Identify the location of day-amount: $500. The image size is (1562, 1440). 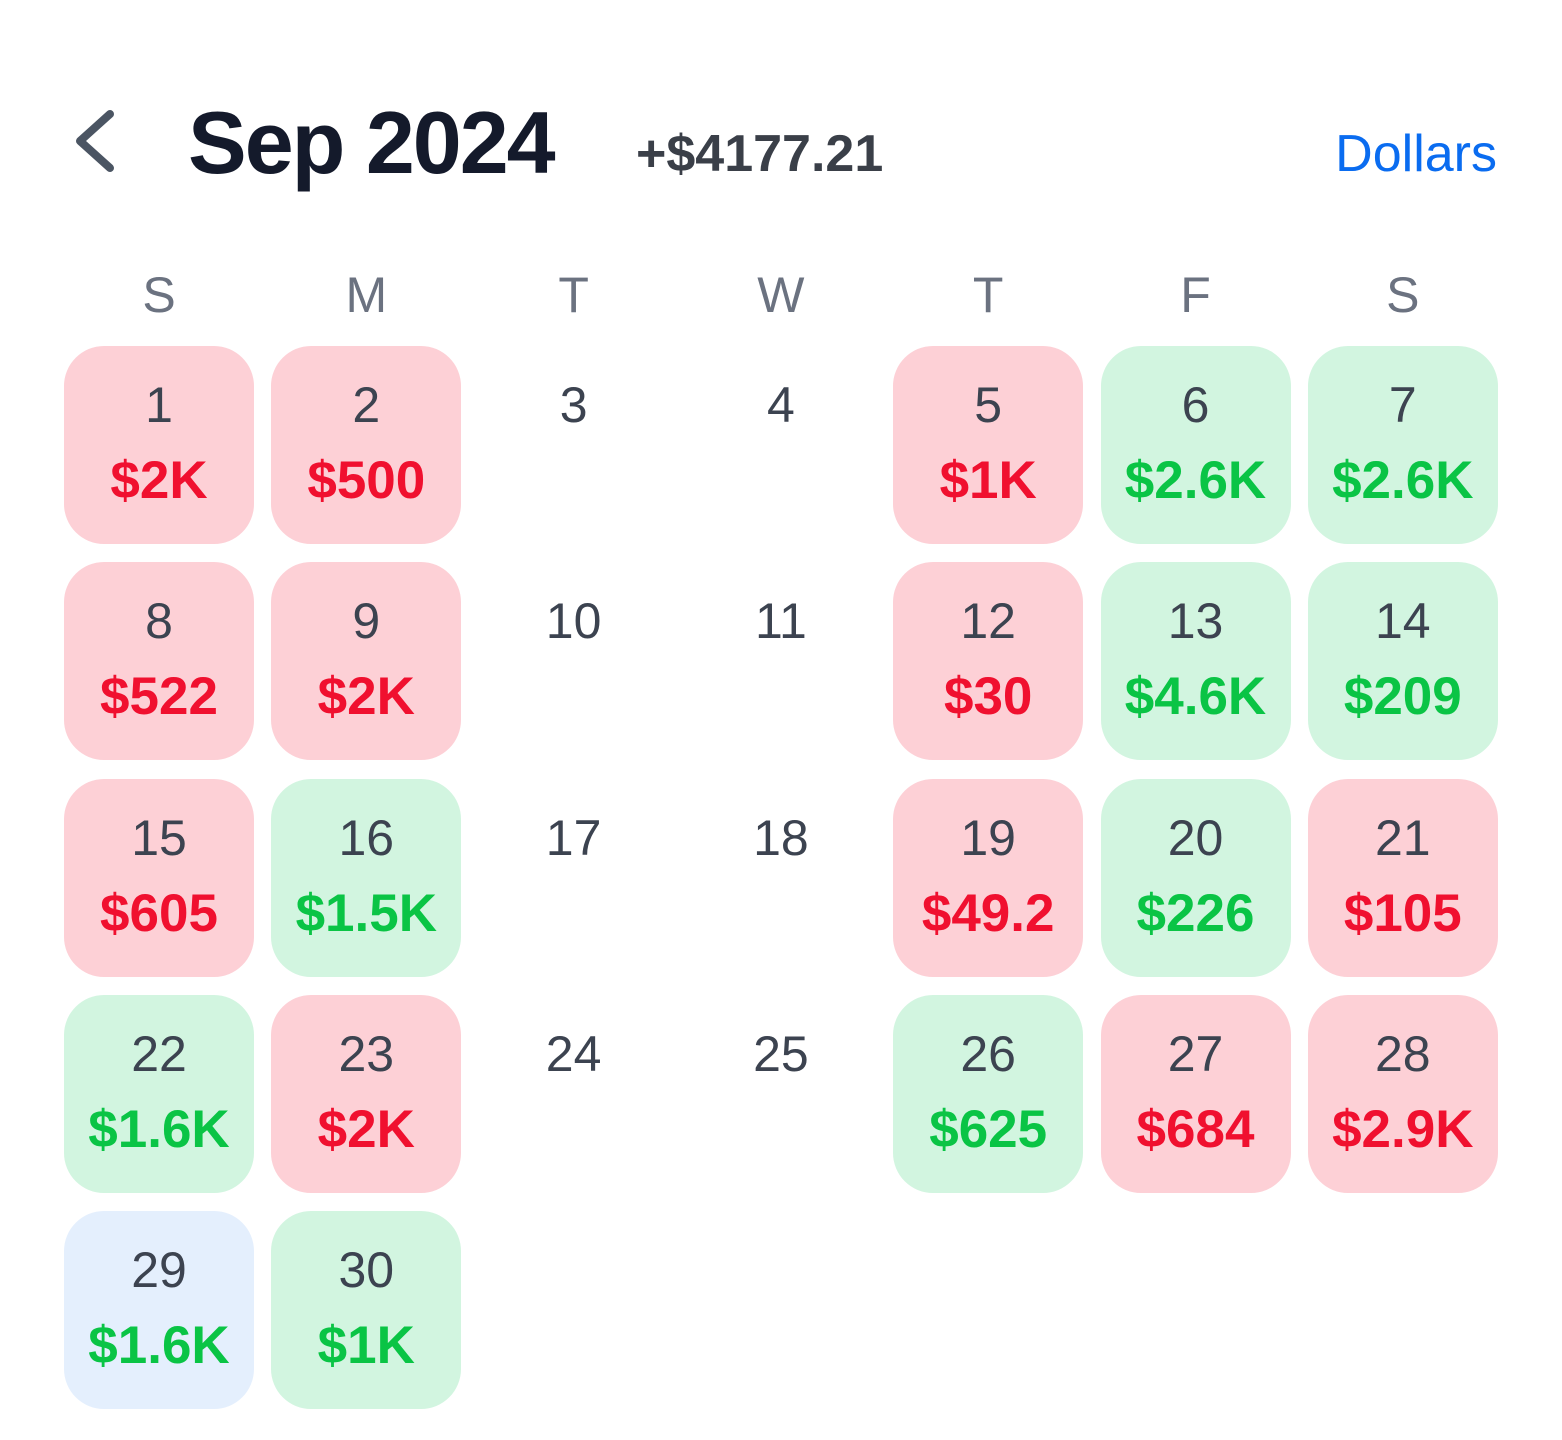
(366, 480).